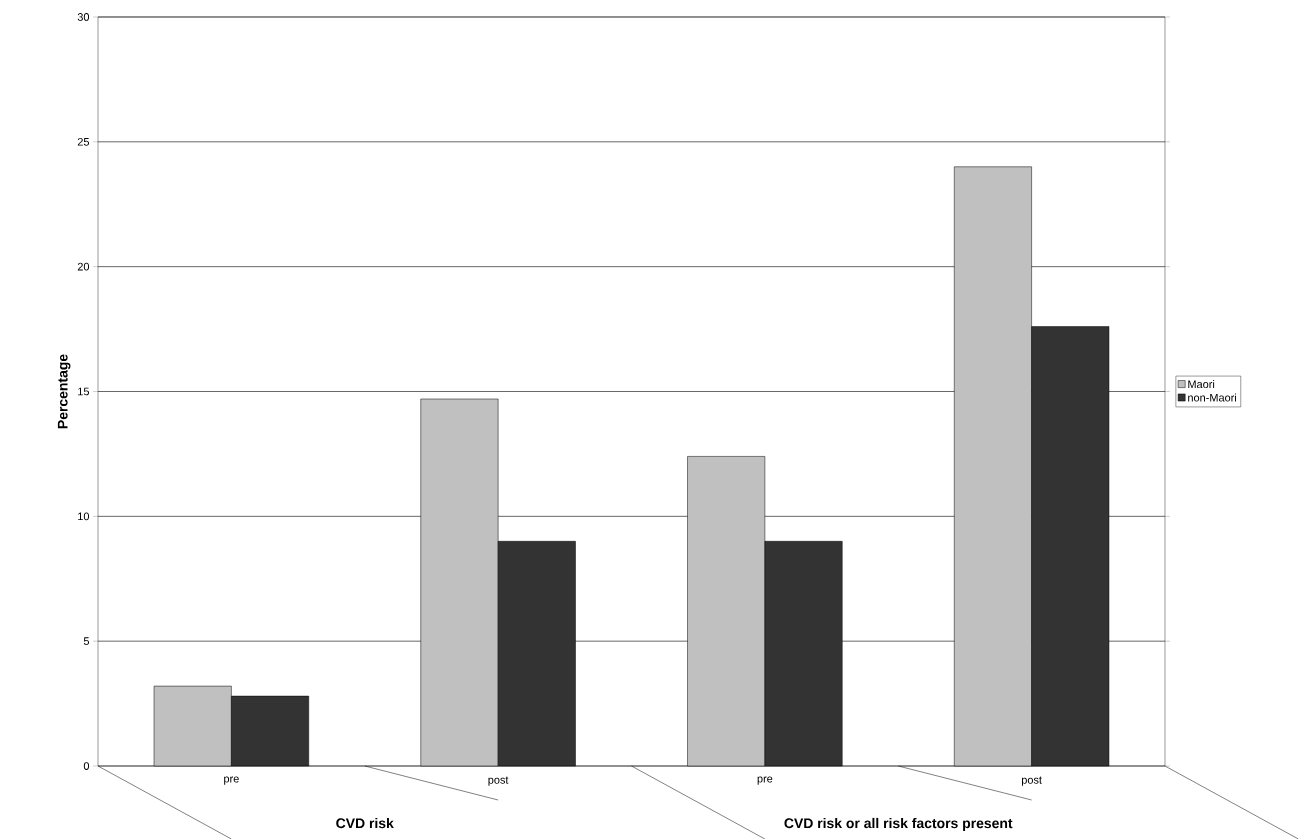  Describe the element at coordinates (86, 641) in the screenshot. I see `y-tick-label: 5` at that location.